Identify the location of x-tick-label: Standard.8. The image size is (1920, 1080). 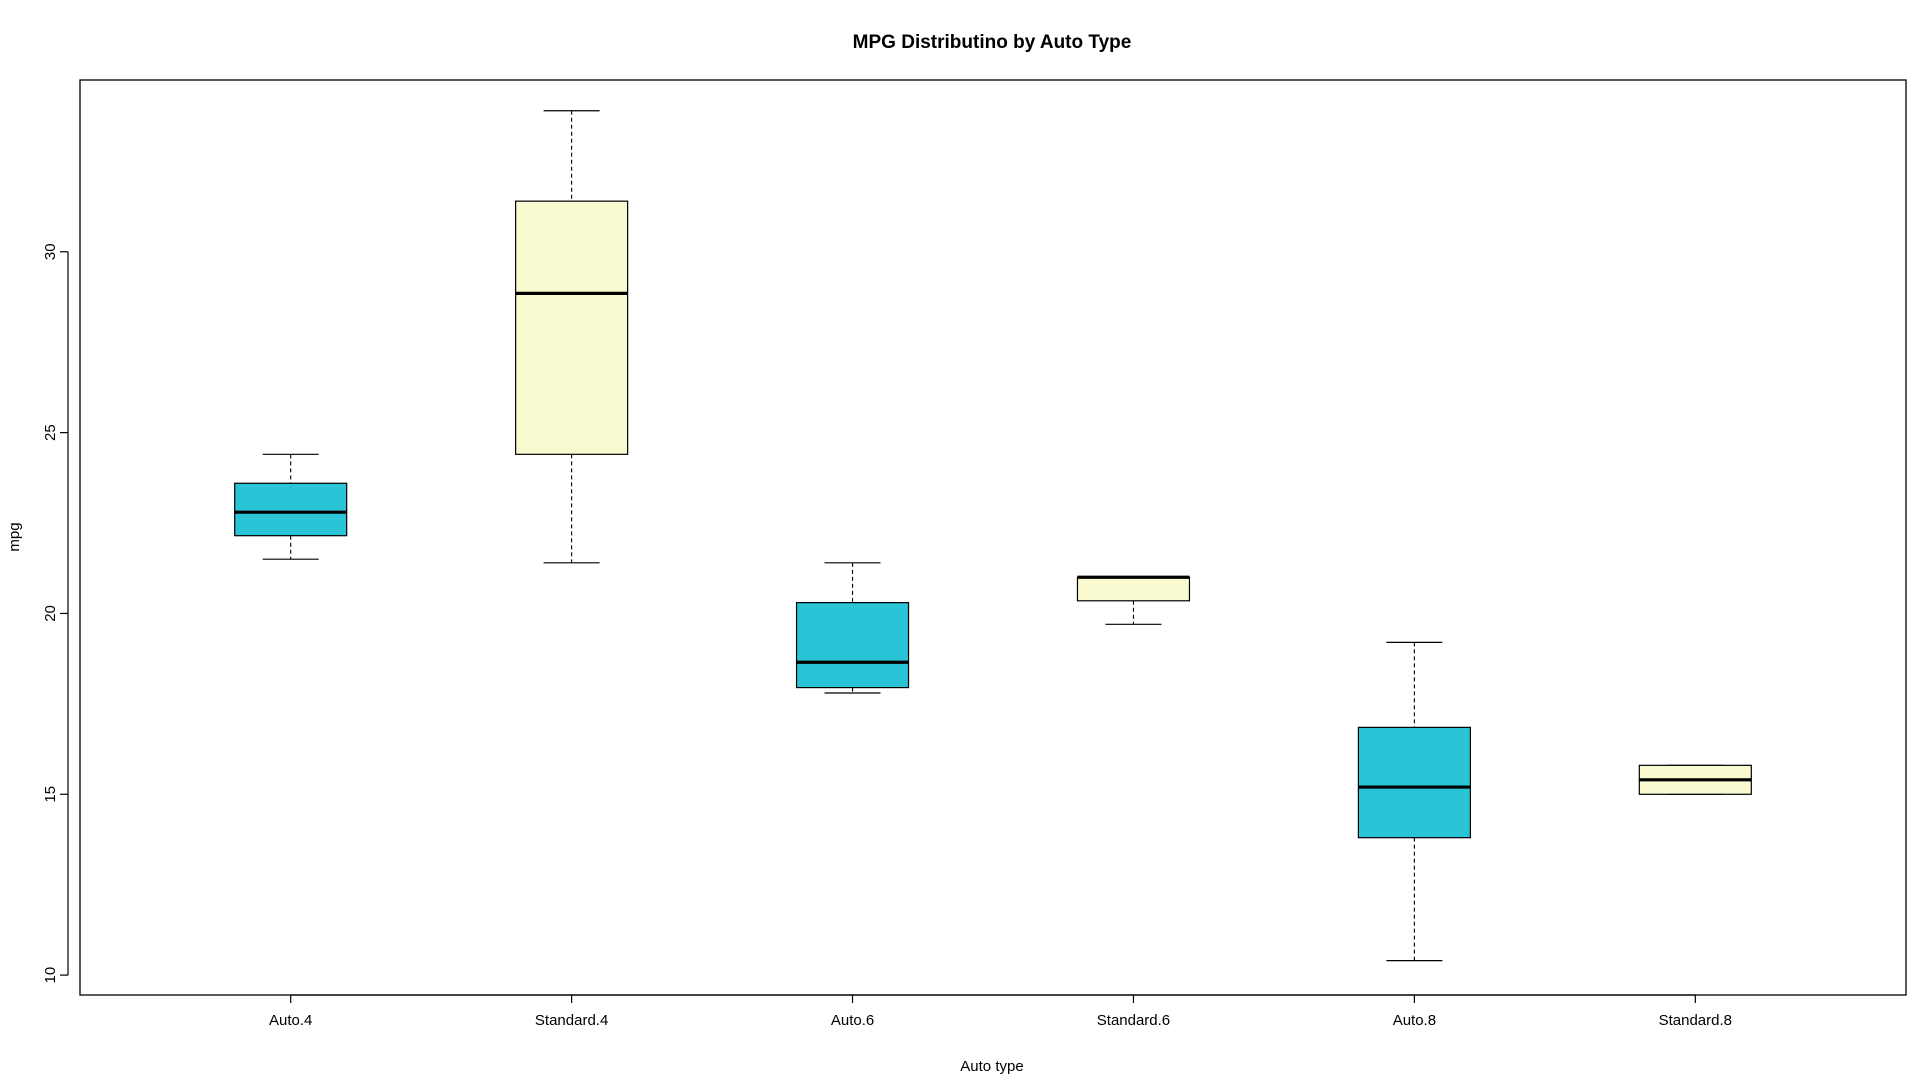
(1695, 1020).